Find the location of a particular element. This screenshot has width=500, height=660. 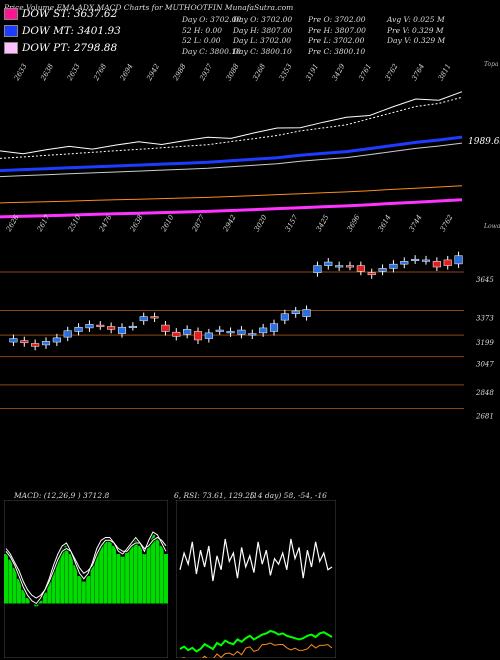

rsi-mfi-chart is located at coordinates (256, 579).